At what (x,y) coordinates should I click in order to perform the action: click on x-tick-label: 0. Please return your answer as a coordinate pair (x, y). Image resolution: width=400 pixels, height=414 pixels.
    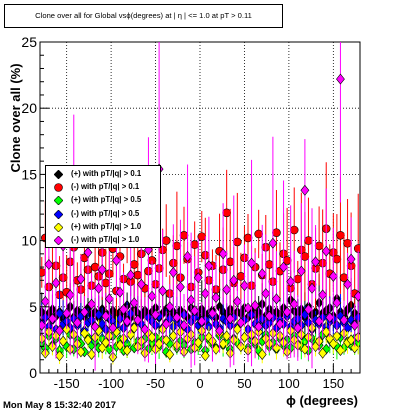
    Looking at the image, I should click on (199, 383).